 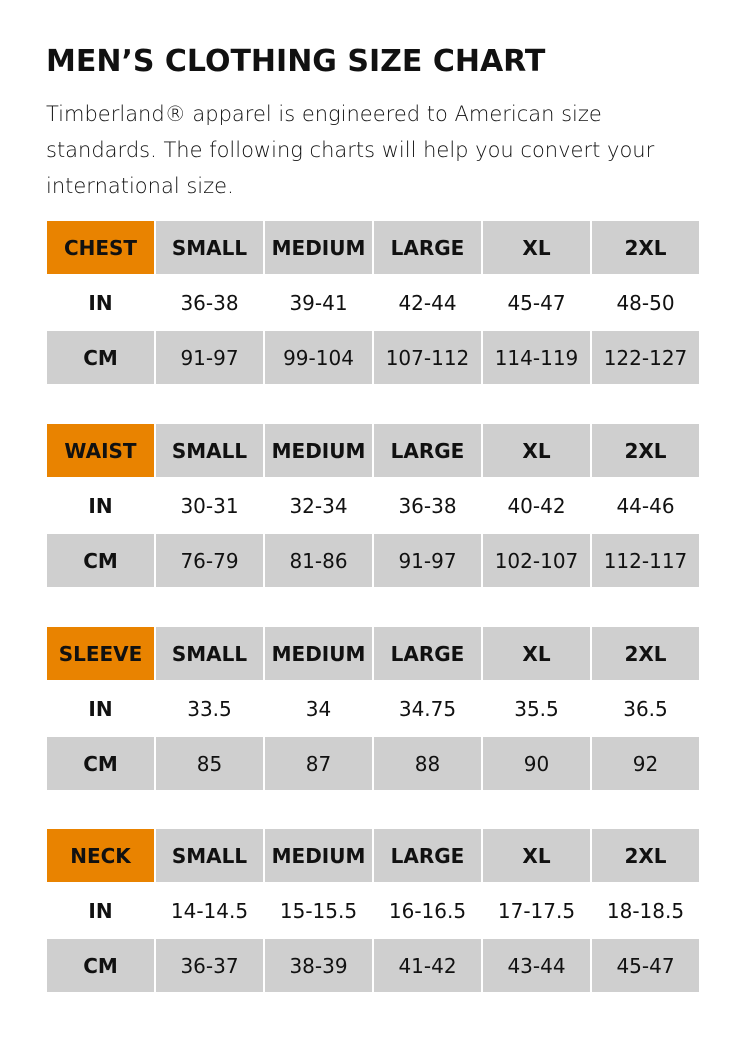 I want to click on size-value: 36.5, so click(x=645, y=708).